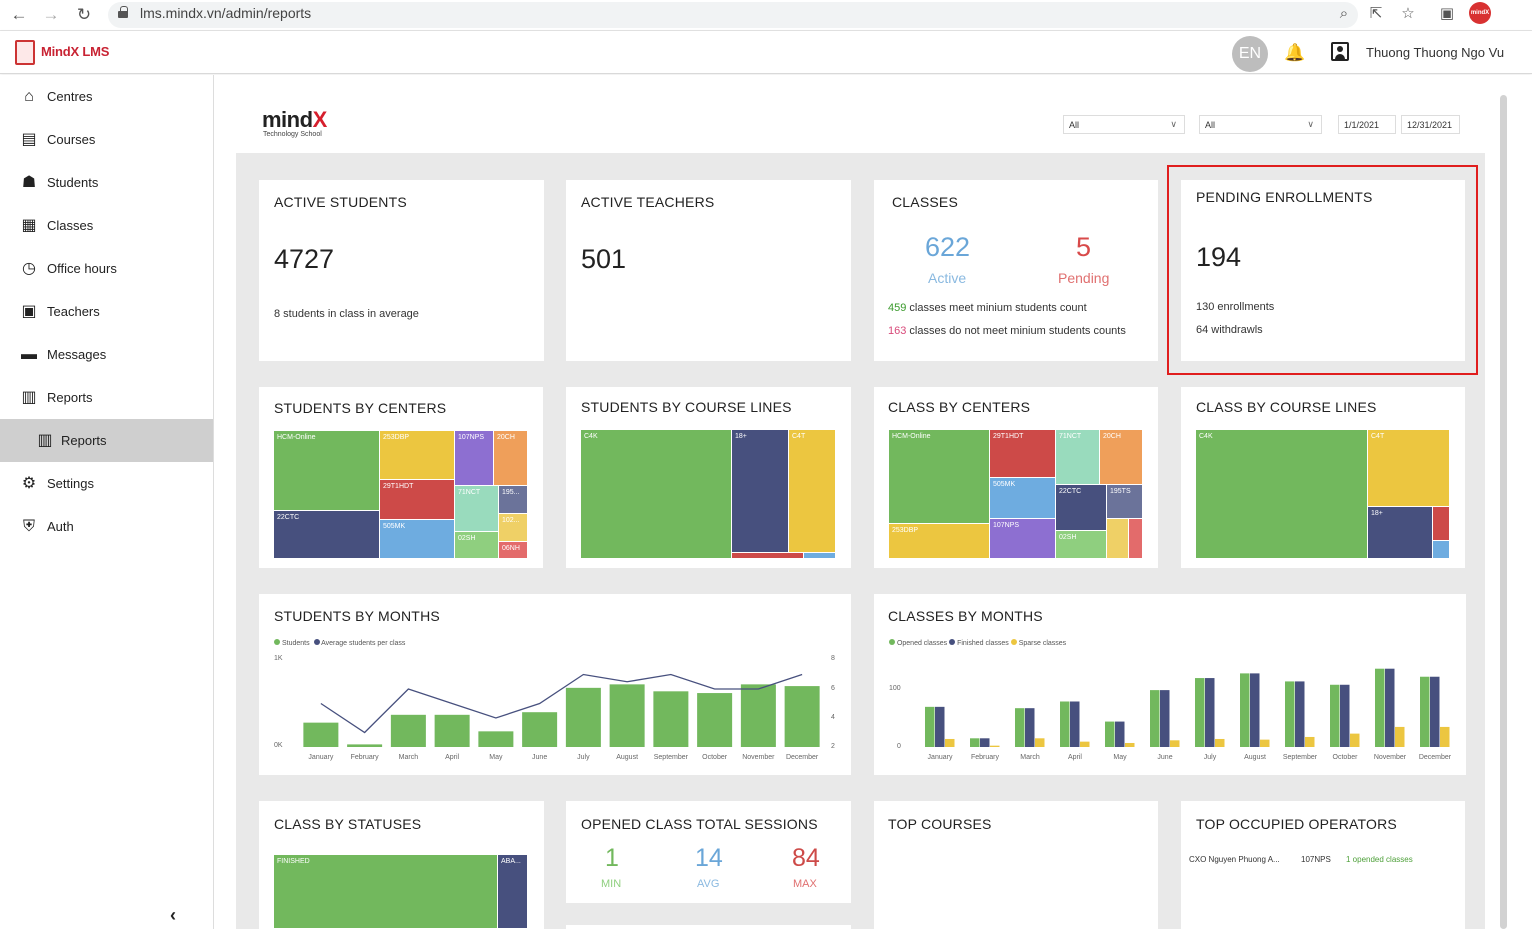 The width and height of the screenshot is (1532, 929). What do you see at coordinates (983, 643) in the screenshot?
I see `legend-label: Finished classes` at bounding box center [983, 643].